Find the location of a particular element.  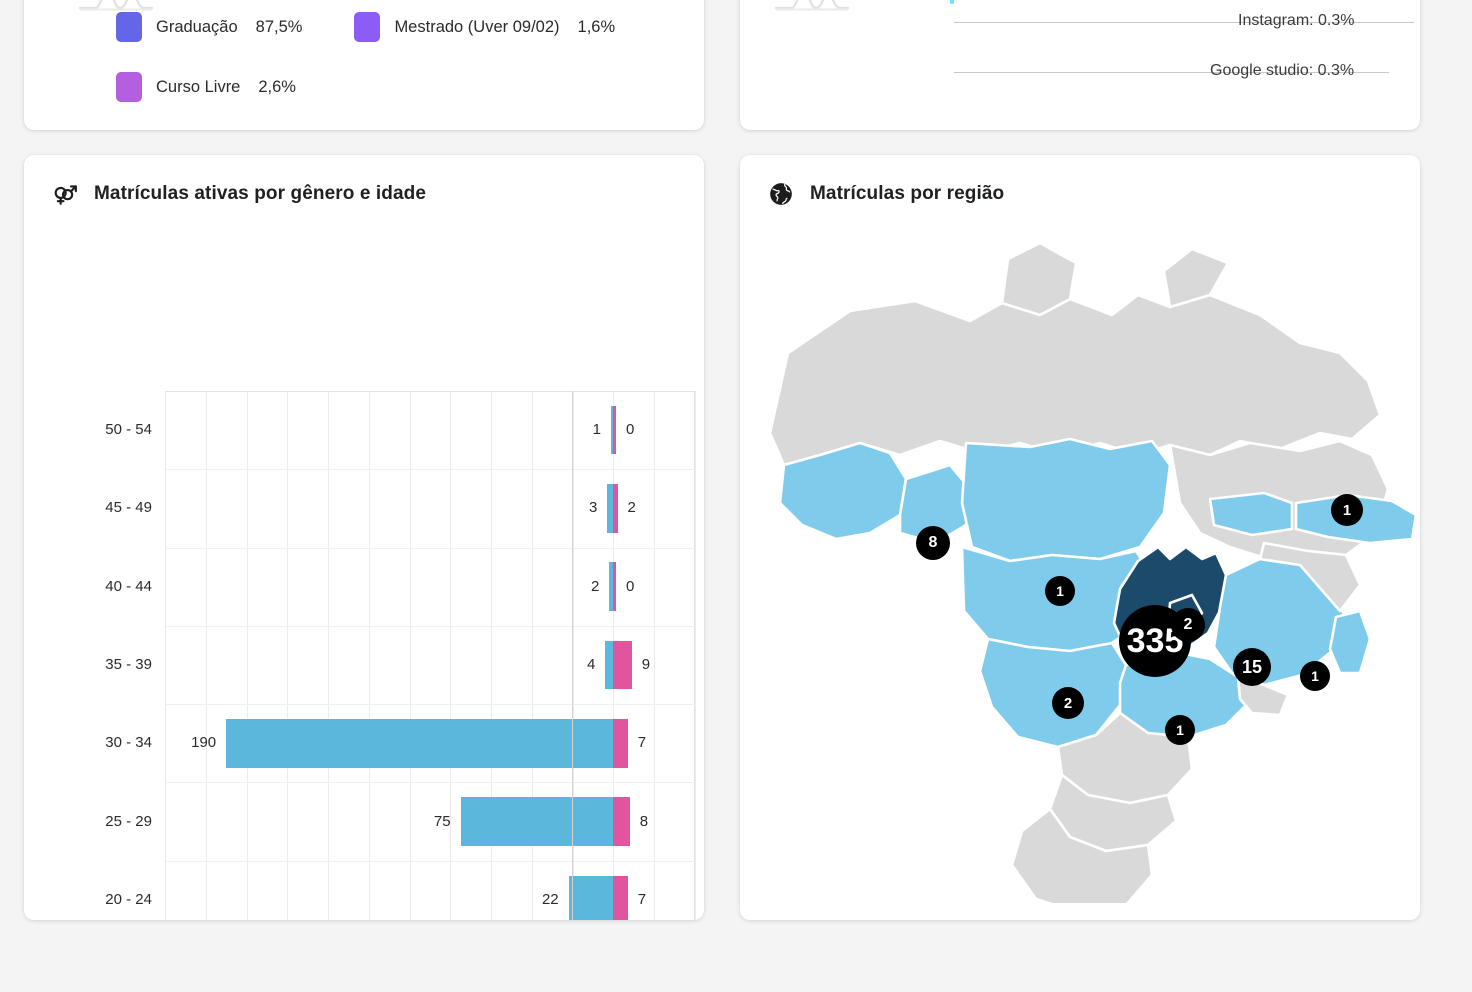

legend-pct-mestrado: 1,6% is located at coordinates (596, 26).